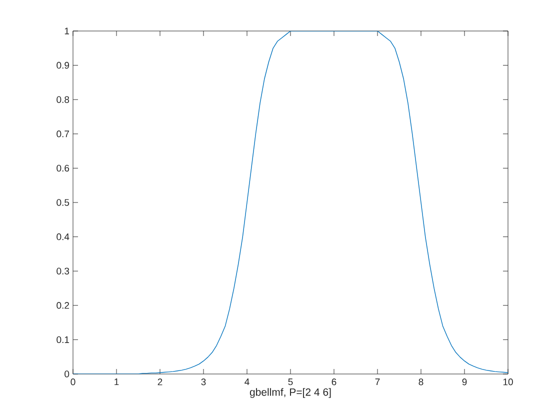  I want to click on y-tick-label: 0.1, so click(63, 340).